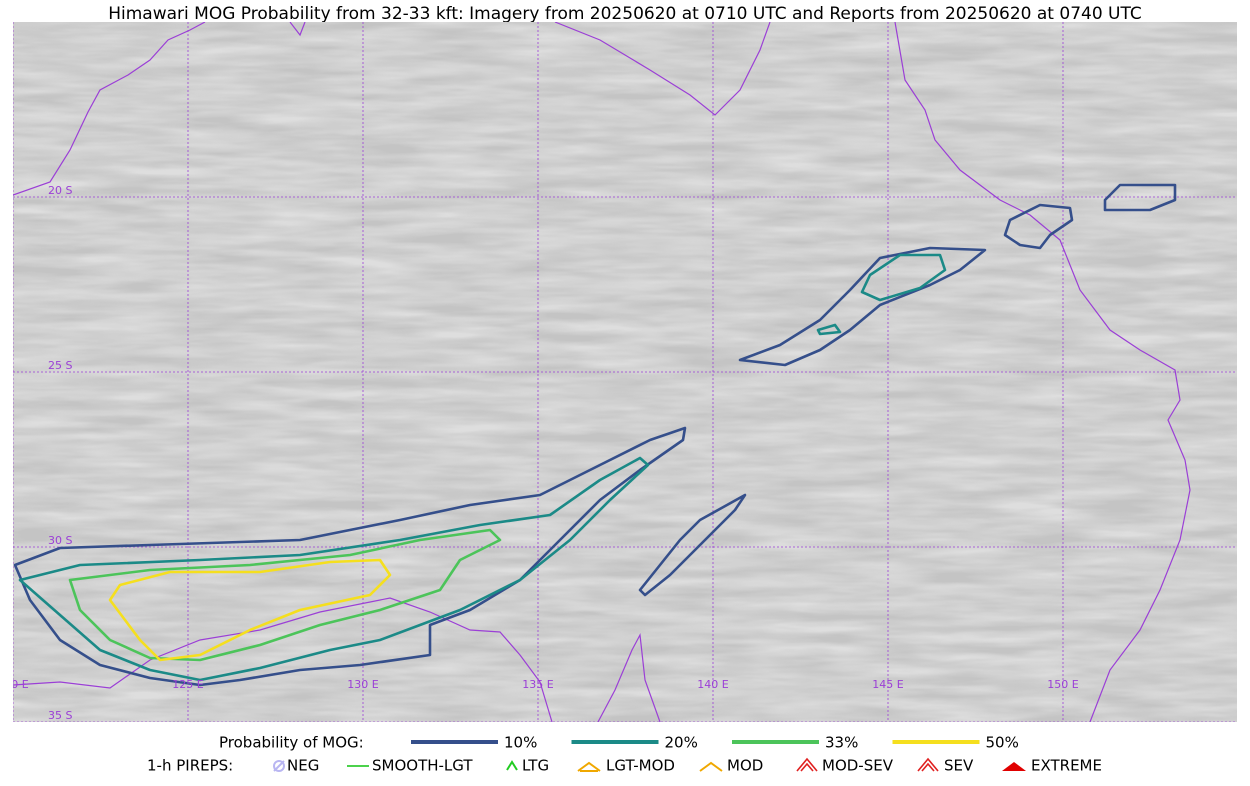 This screenshot has height=786, width=1250. Describe the element at coordinates (959, 766) in the screenshot. I see `legend-label: SEV` at that location.